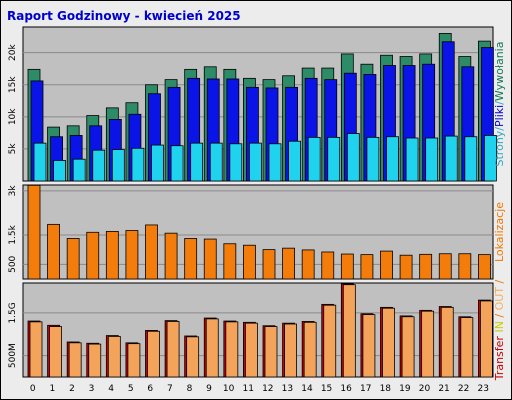 The height and width of the screenshot is (400, 512). I want to click on panel-2-side-label-part-3: OUT, so click(499, 298).